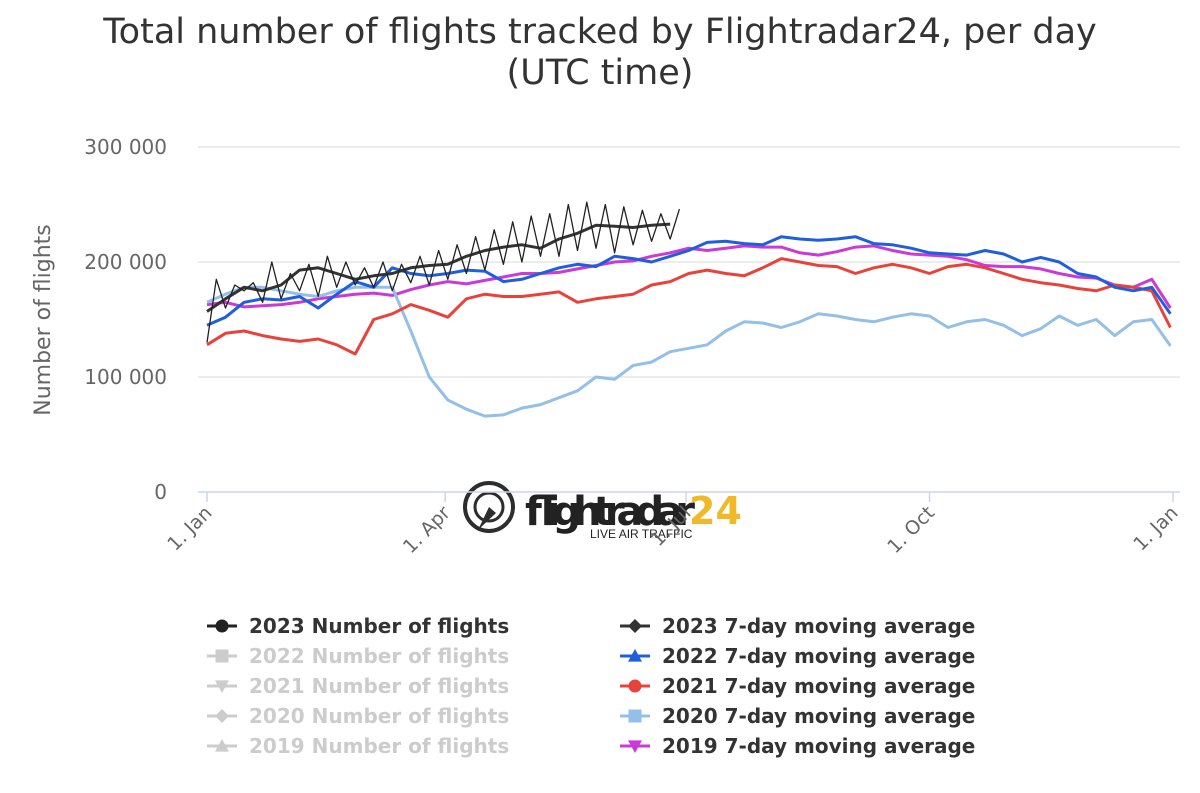  What do you see at coordinates (379, 626) in the screenshot?
I see `legend-label: 2023 Number of flights` at bounding box center [379, 626].